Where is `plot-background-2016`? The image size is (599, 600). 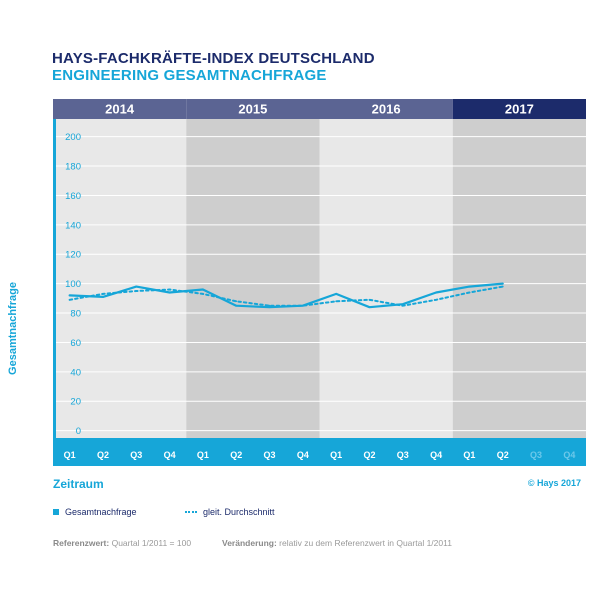
plot-background-2016 is located at coordinates (386, 278).